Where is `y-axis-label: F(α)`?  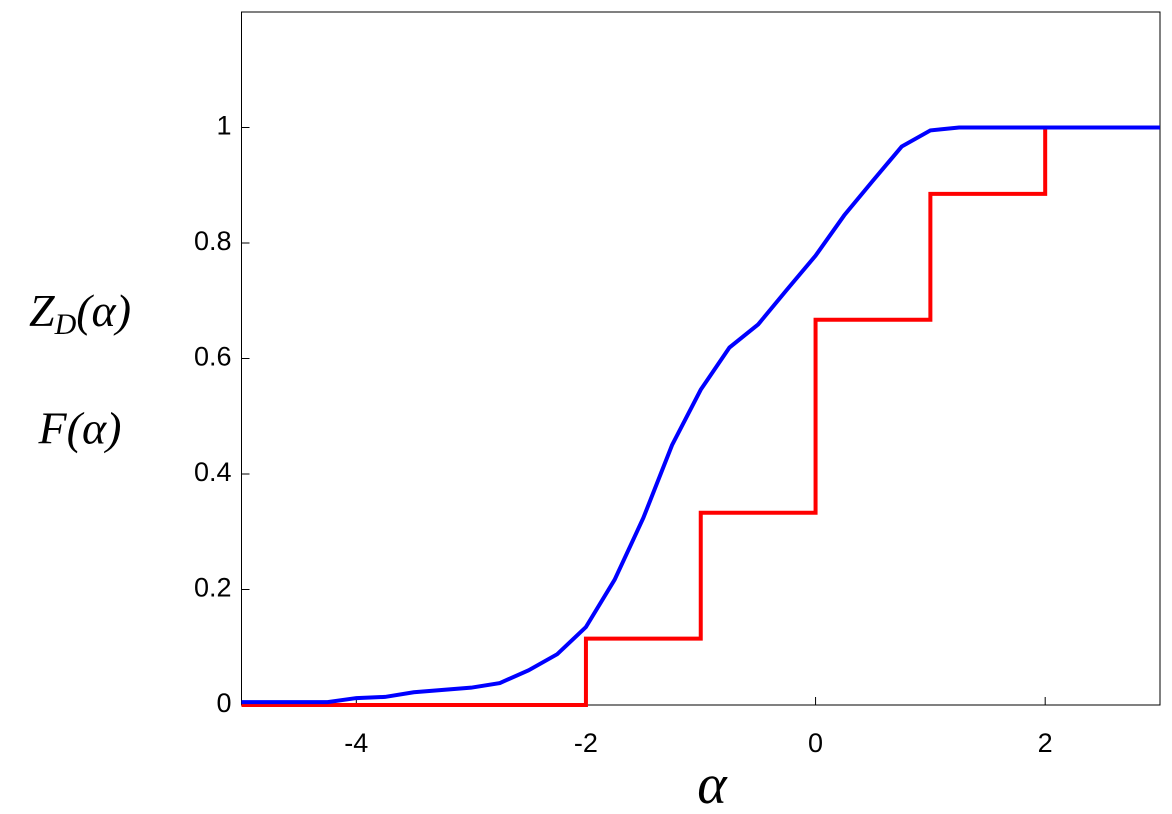
y-axis-label: F(α) is located at coordinates (80, 428).